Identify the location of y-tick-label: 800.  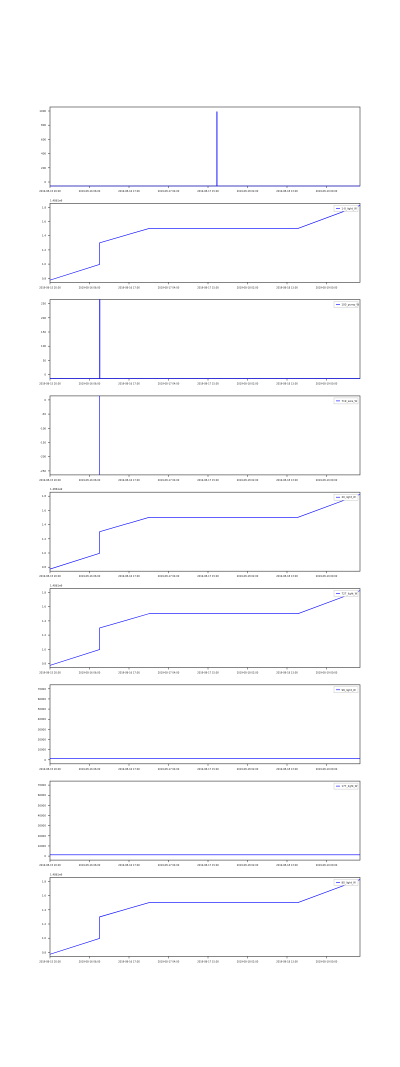
(43, 125).